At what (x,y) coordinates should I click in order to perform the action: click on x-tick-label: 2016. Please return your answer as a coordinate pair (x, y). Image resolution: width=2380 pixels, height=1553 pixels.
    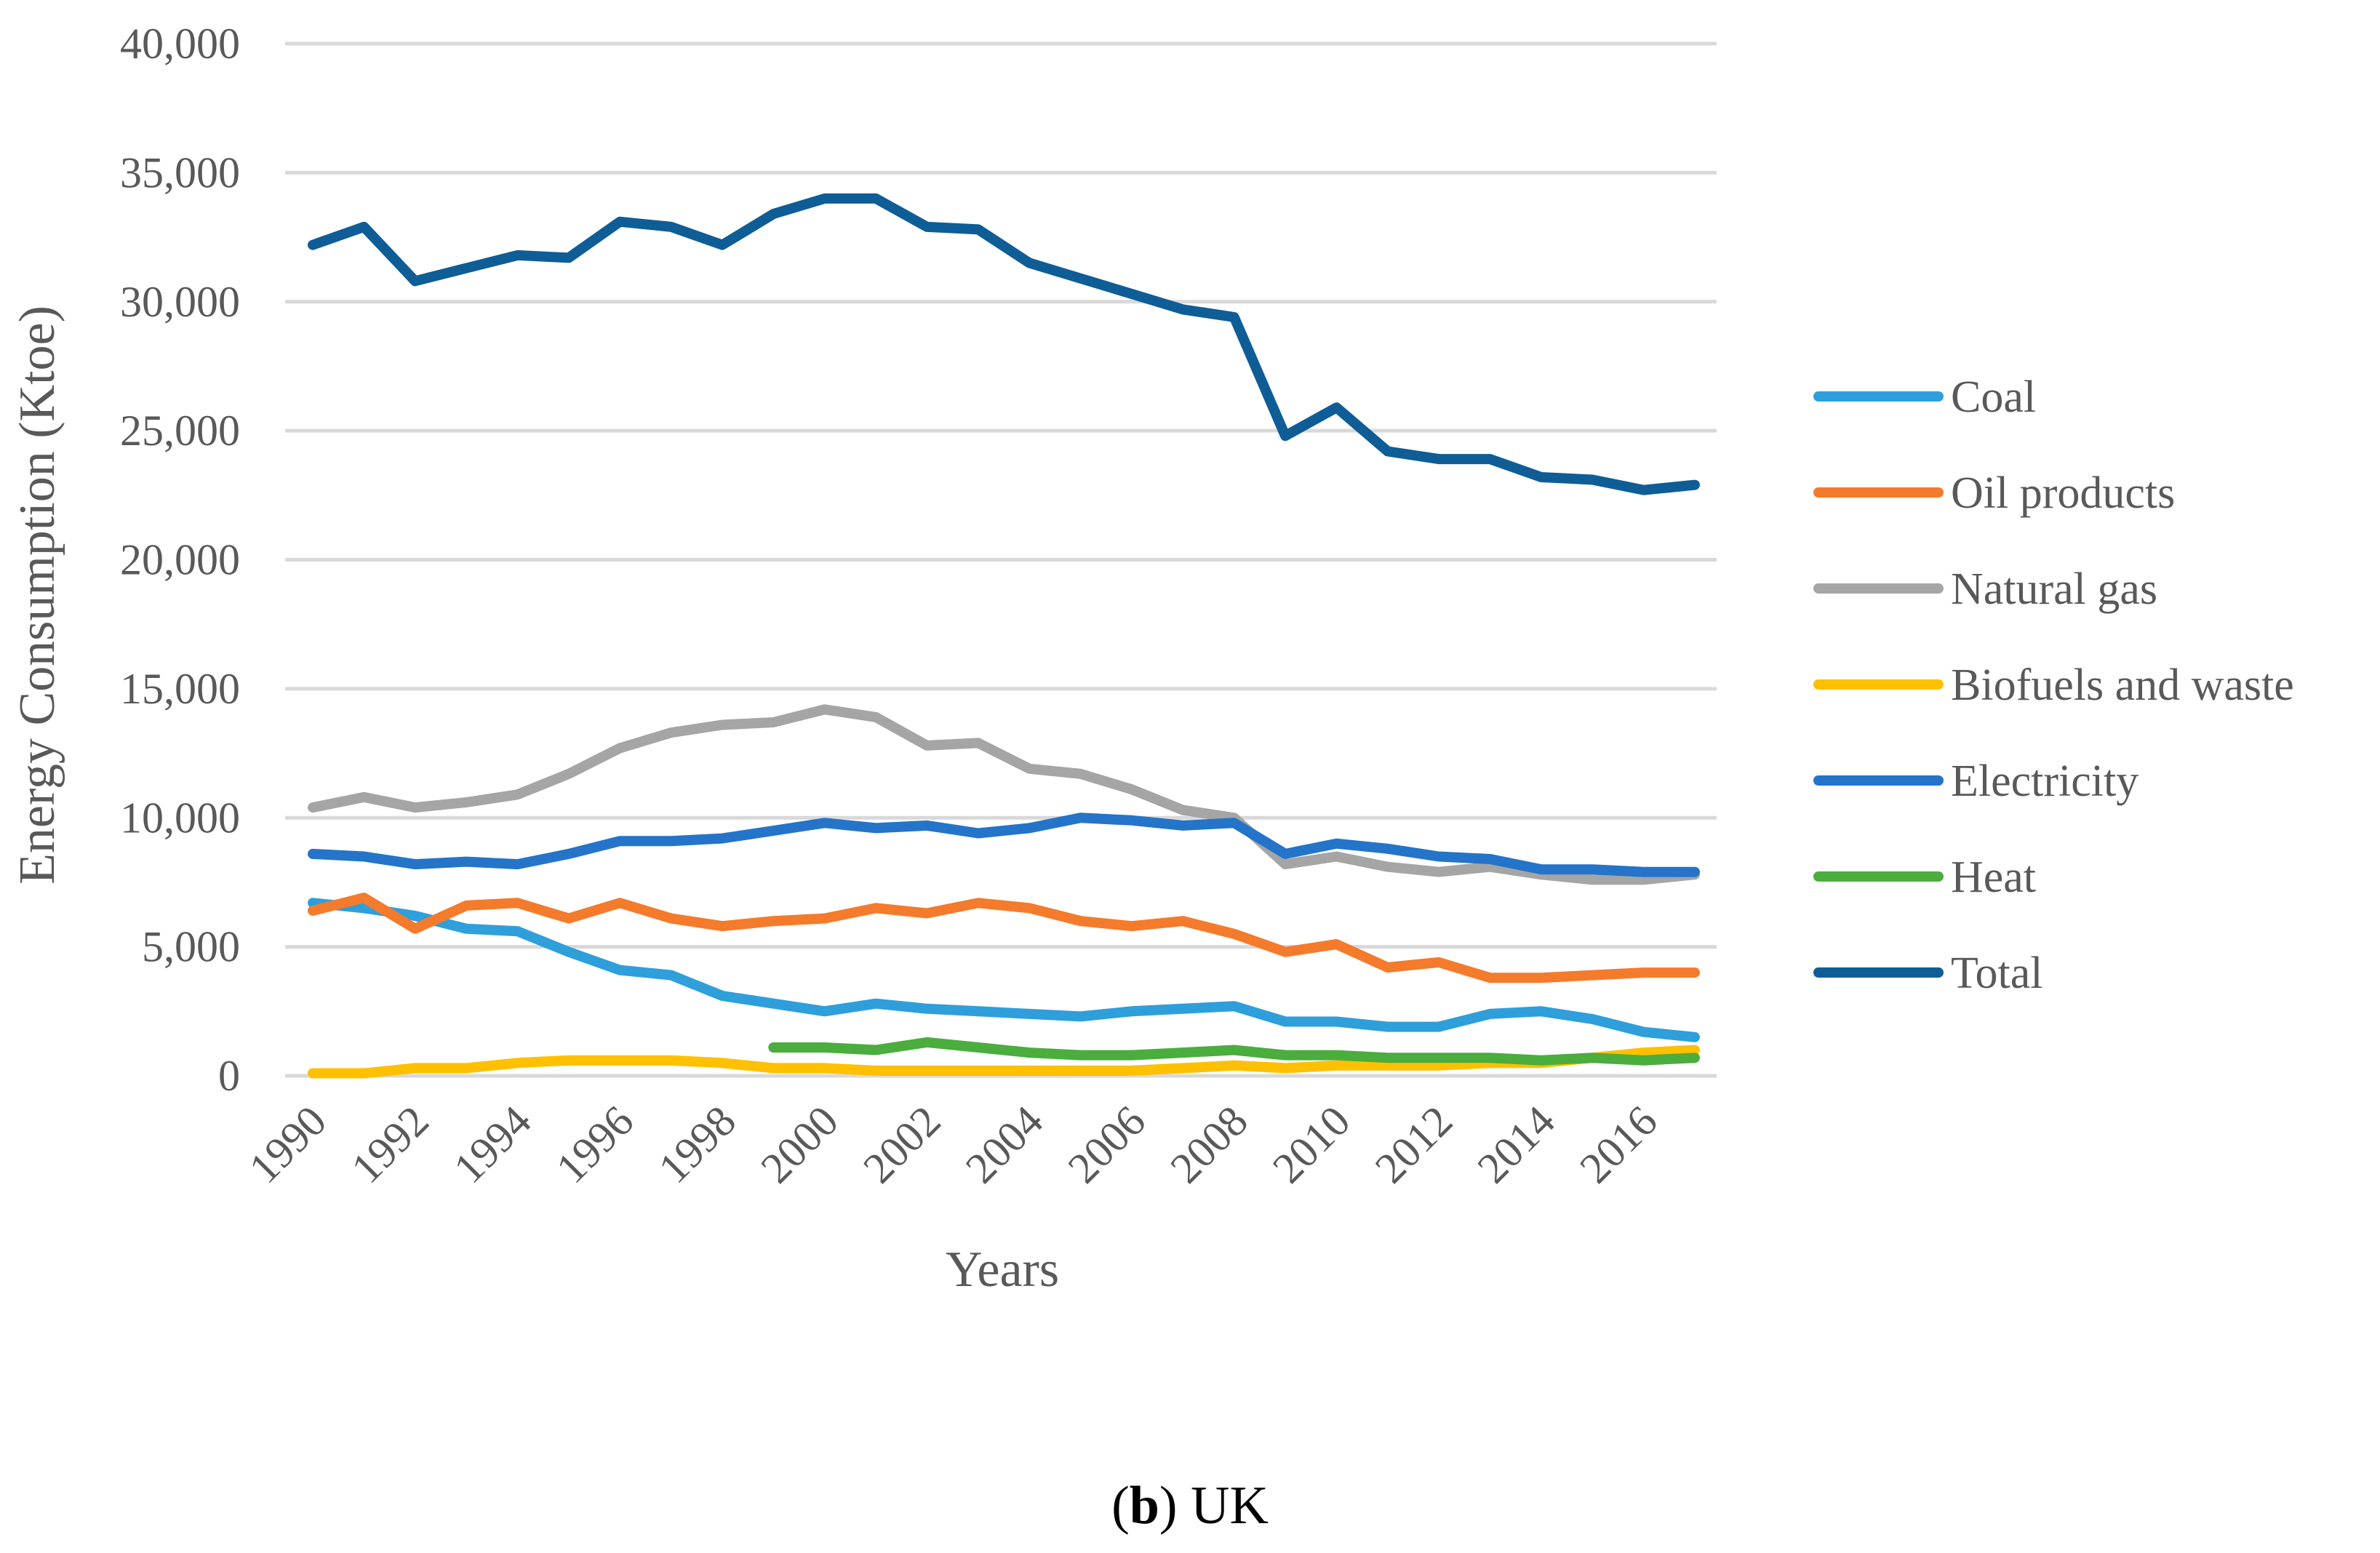
    Looking at the image, I should click on (1618, 1145).